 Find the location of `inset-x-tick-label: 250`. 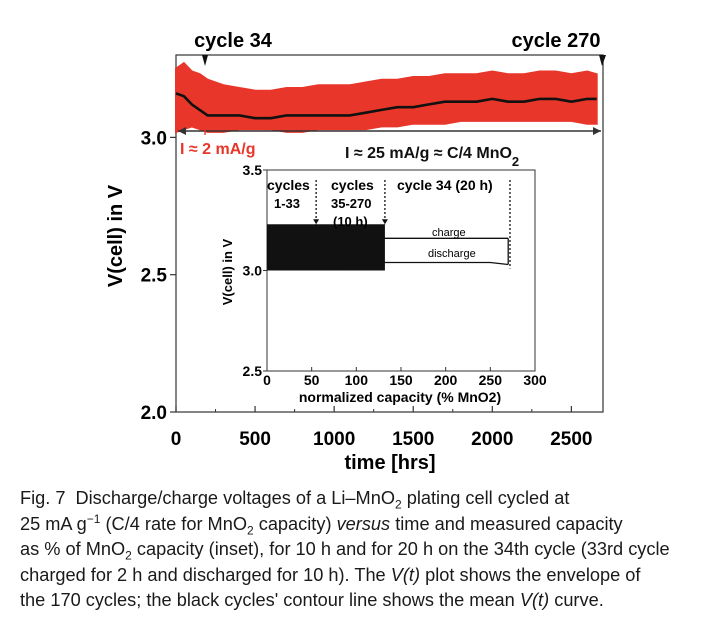

inset-x-tick-label: 250 is located at coordinates (491, 380).